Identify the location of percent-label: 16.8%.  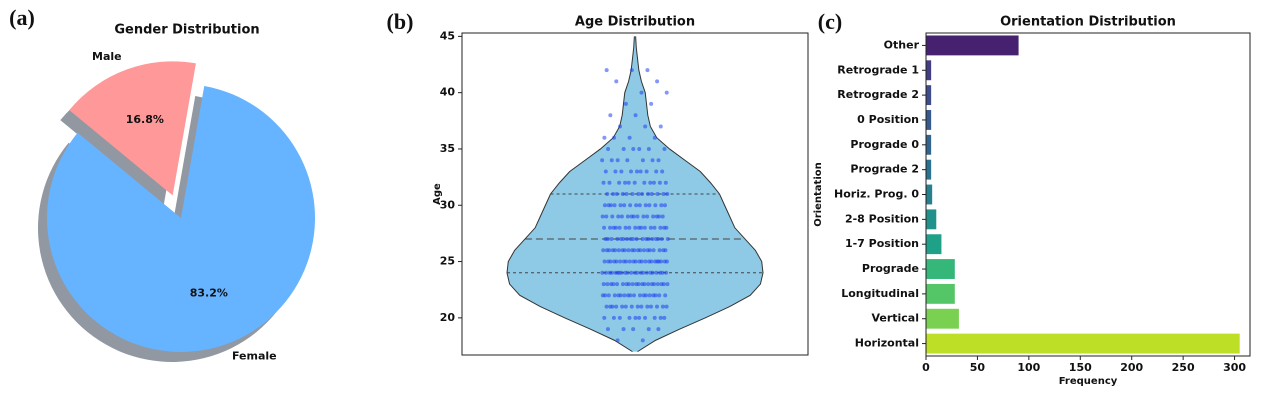
(145, 119).